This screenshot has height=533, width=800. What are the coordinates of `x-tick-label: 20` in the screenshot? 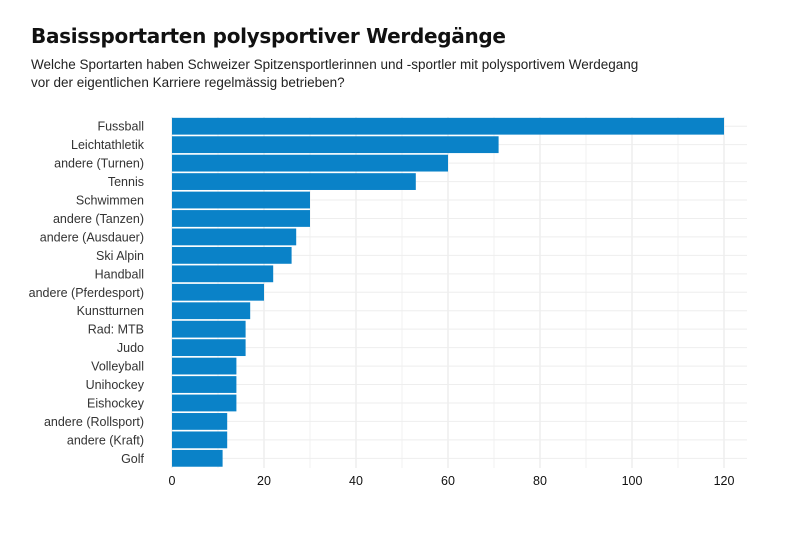 It's located at (264, 481).